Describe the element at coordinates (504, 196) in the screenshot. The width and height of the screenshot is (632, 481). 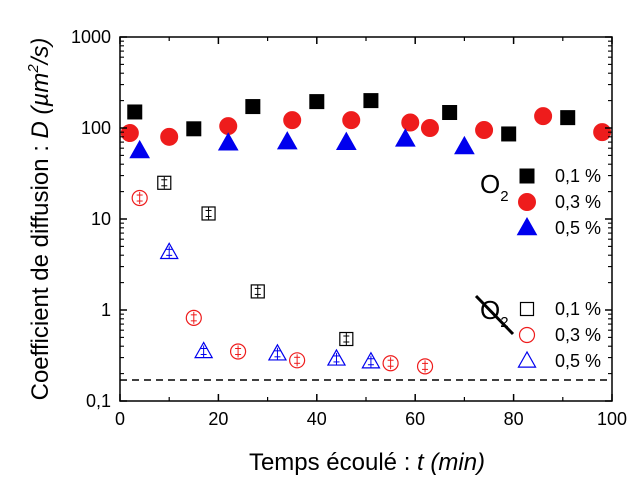
I see `legend-group-oxygen-sub: 2` at that location.